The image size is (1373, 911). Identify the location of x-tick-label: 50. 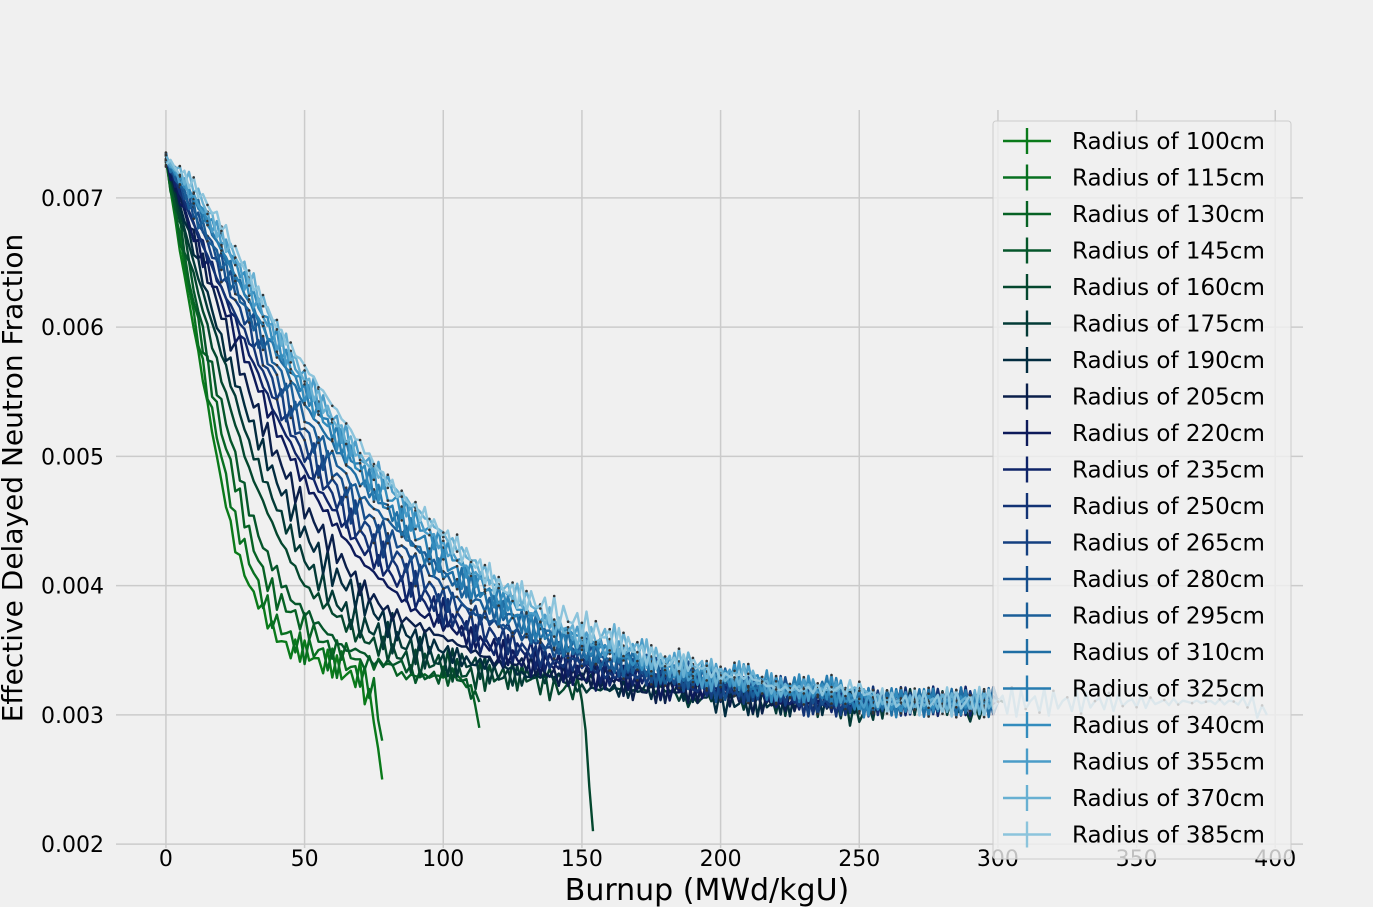
(305, 859).